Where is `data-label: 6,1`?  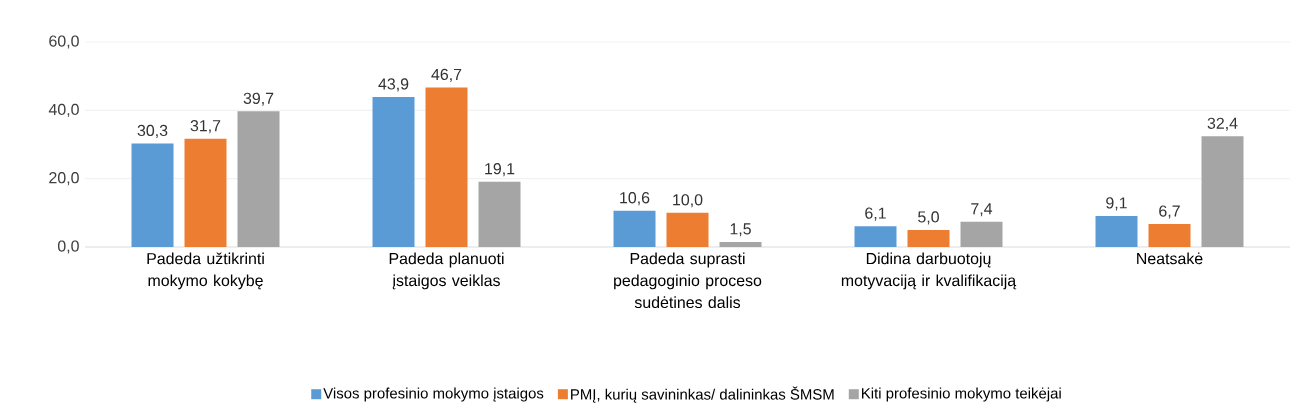 data-label: 6,1 is located at coordinates (875, 214).